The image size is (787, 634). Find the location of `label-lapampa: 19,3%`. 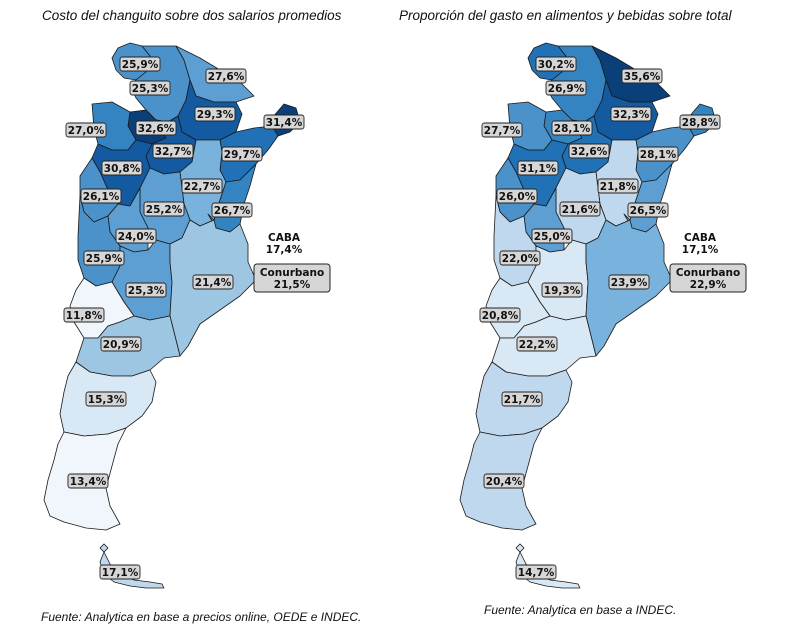

label-lapampa: 19,3% is located at coordinates (562, 291).